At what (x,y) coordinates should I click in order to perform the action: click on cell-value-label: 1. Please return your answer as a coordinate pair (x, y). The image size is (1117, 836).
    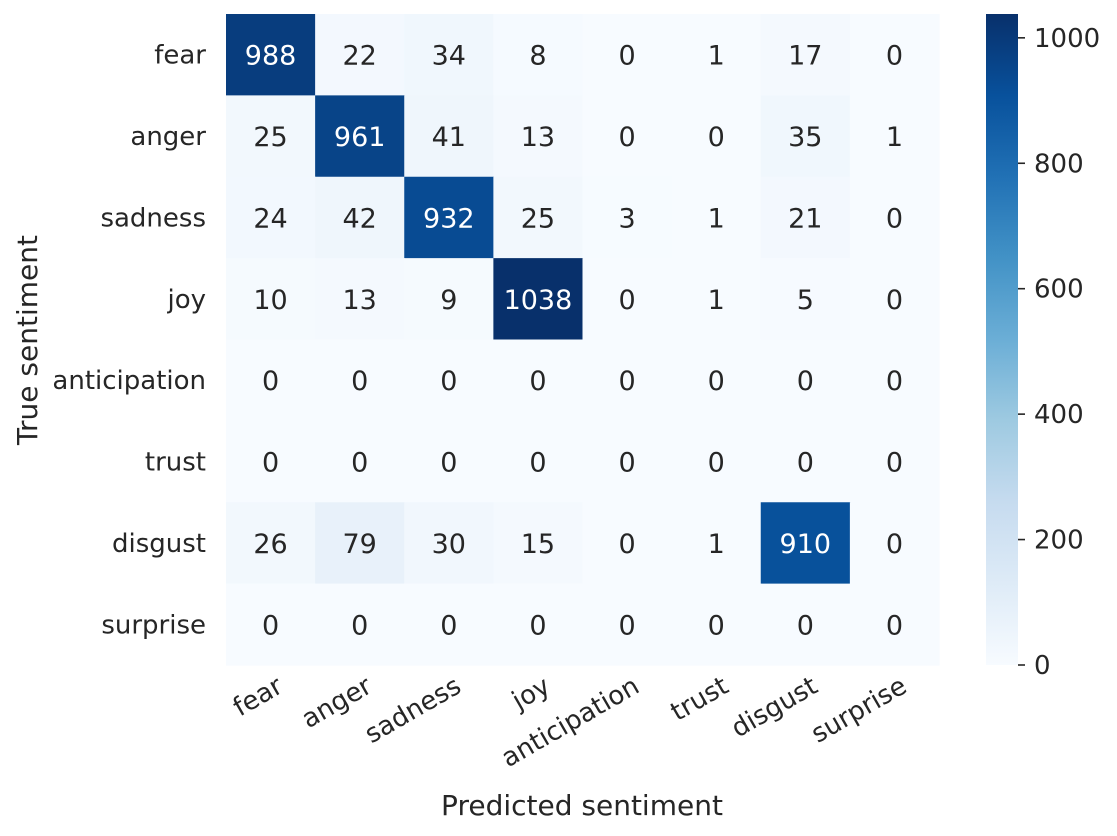
    Looking at the image, I should click on (716, 218).